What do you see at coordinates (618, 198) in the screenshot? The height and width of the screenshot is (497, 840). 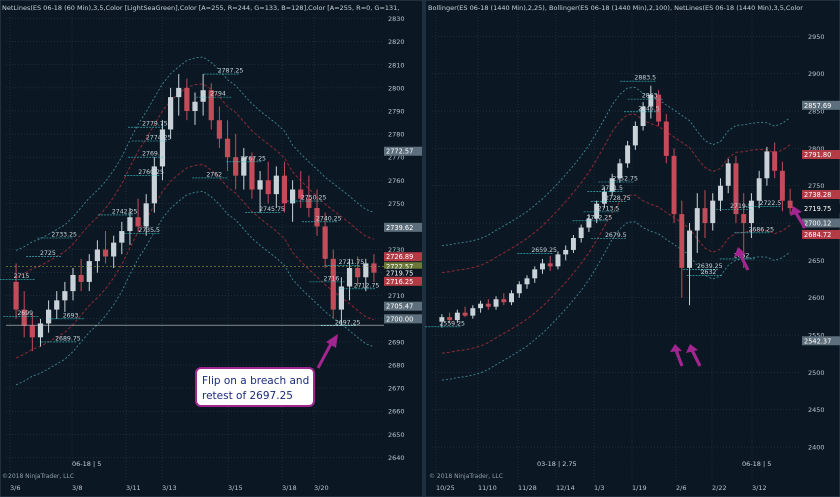 I see `level-label: 2728.75` at bounding box center [618, 198].